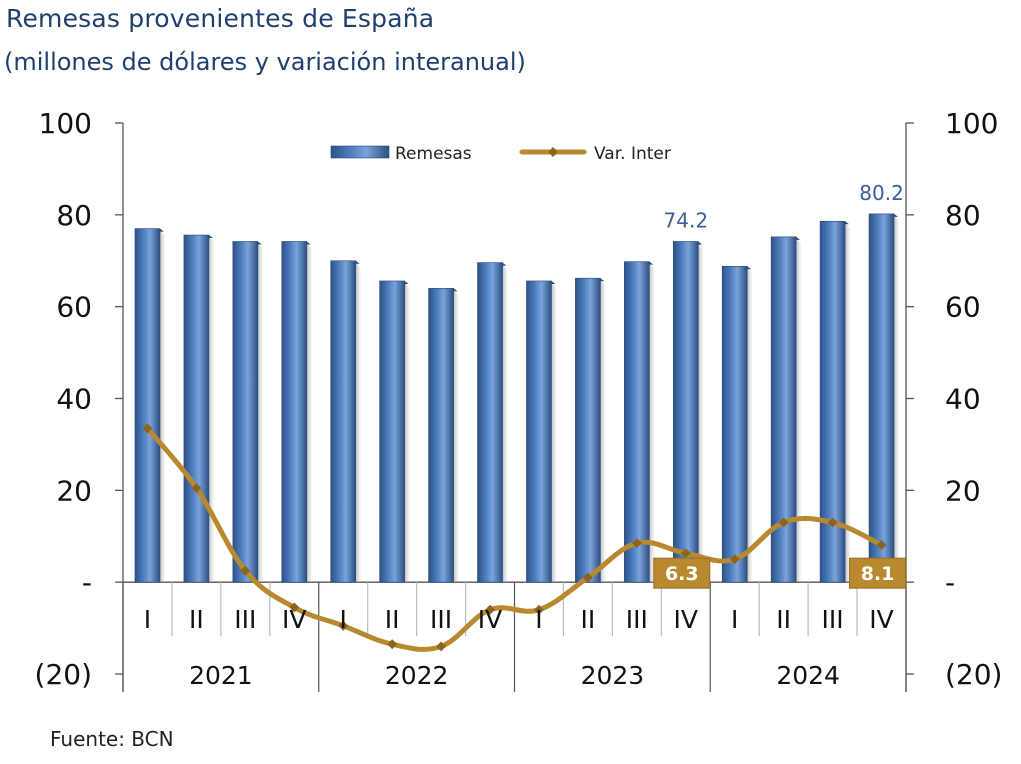  Describe the element at coordinates (87, 582) in the screenshot. I see `left-tick-label: -` at that location.